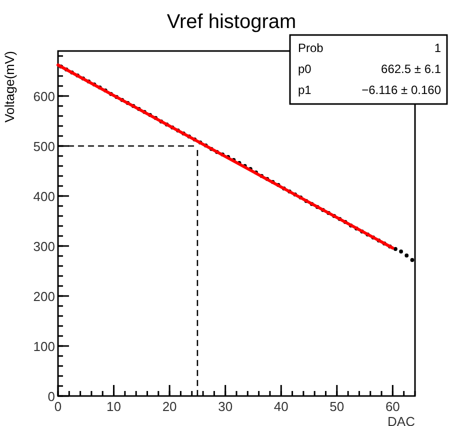 Image resolution: width=449 pixels, height=426 pixels. I want to click on x-tick-label: 10, so click(114, 406).